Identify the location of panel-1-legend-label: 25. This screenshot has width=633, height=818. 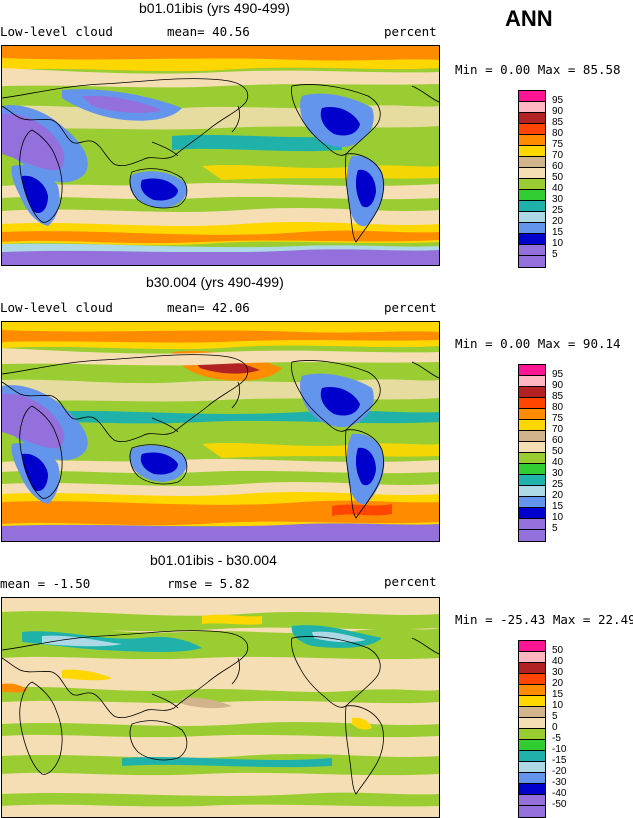
(558, 210).